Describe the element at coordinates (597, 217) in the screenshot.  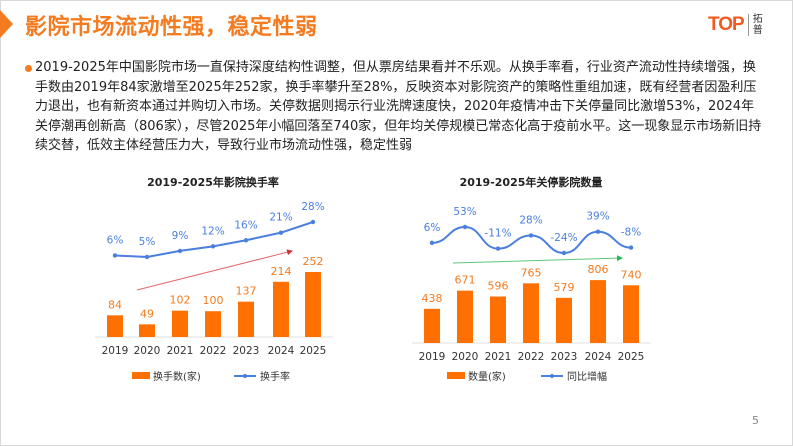
I see `line-label: 39%` at that location.